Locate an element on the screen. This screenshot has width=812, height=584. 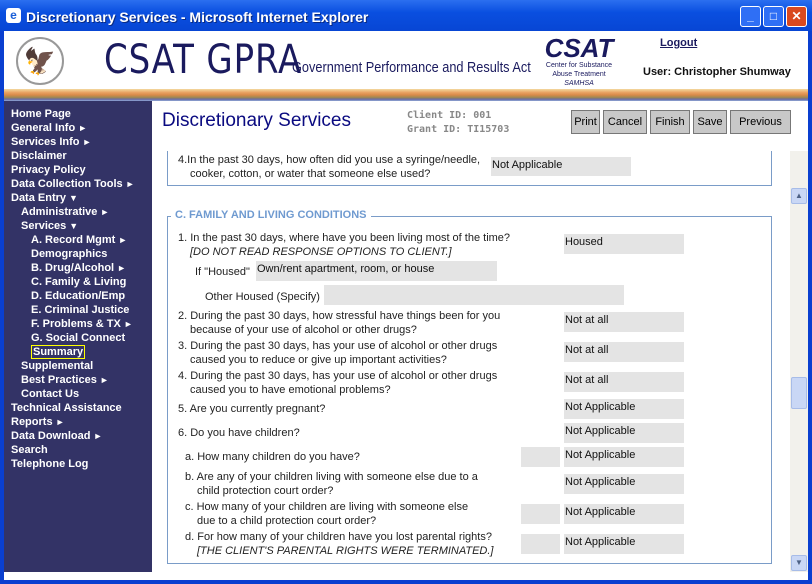
save-button: Save is located at coordinates (710, 122).